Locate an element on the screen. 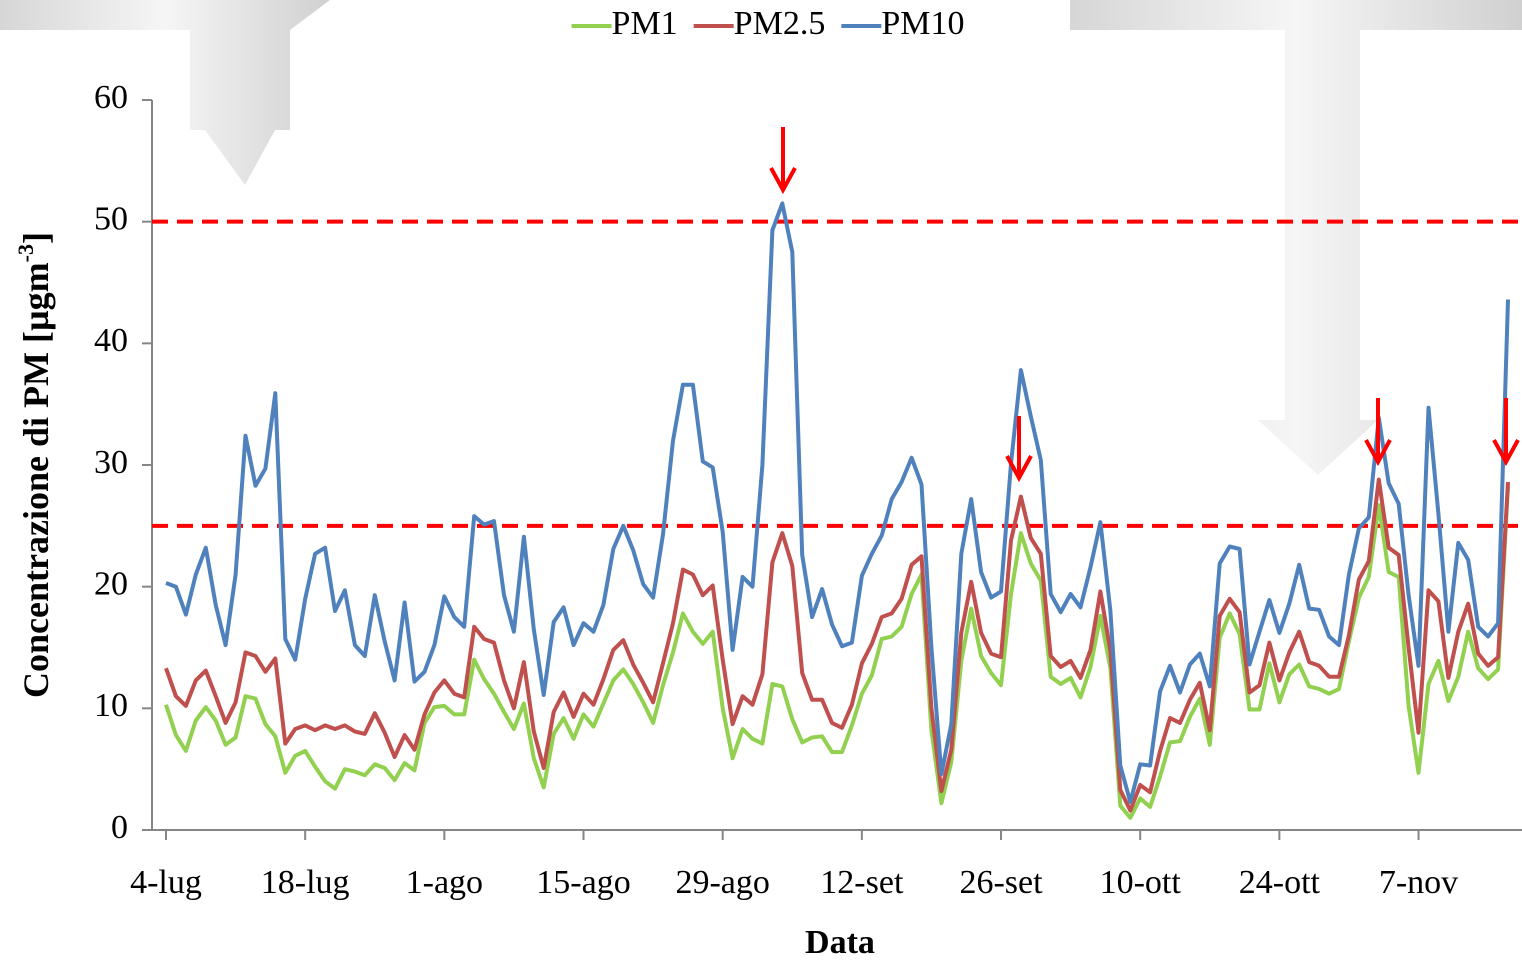 The width and height of the screenshot is (1522, 961). x-tick-label: 7-nov is located at coordinates (1418, 882).